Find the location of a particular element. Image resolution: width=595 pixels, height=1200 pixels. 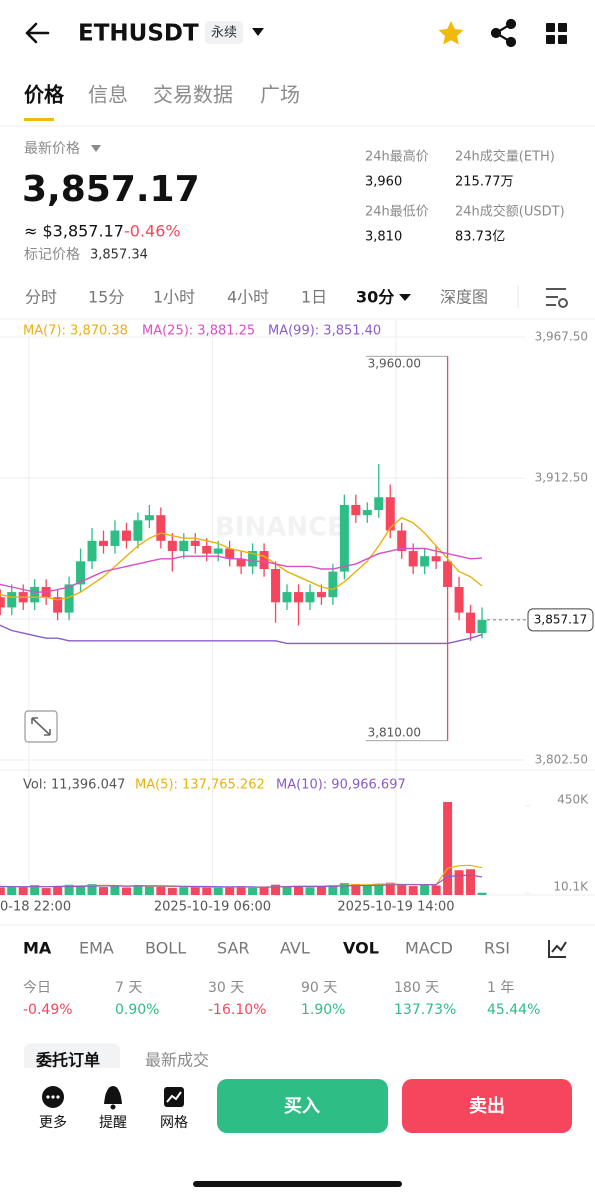

expand-button is located at coordinates (41, 726).